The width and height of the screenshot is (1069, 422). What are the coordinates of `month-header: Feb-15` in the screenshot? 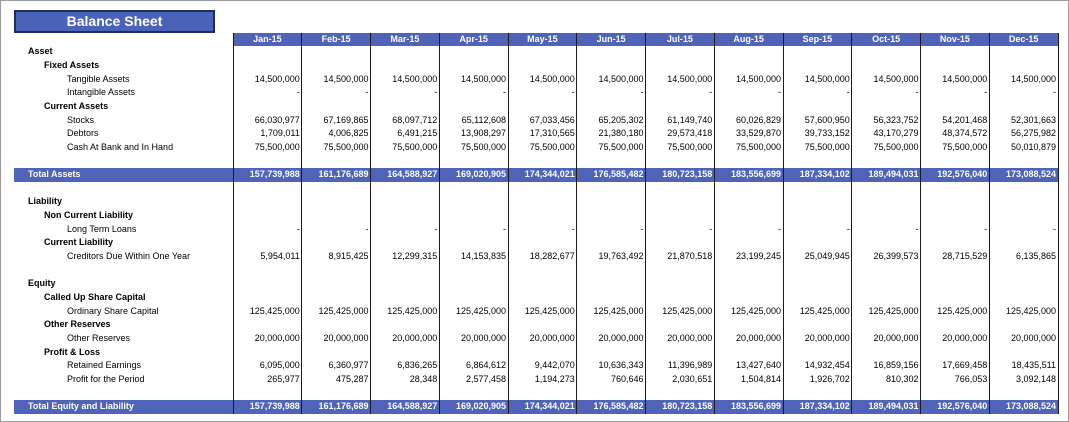 It's located at (336, 39).